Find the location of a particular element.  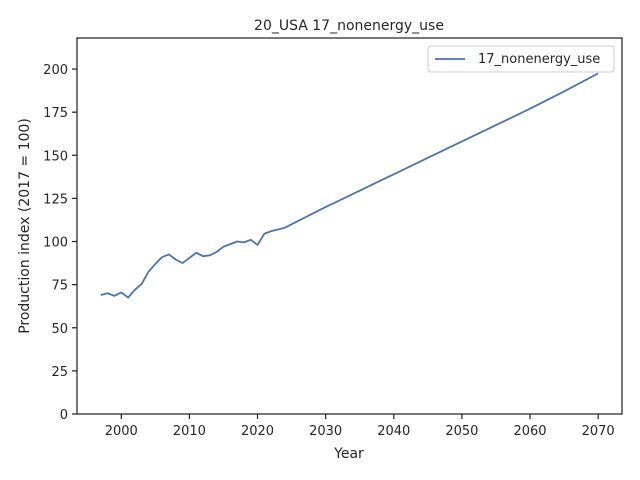

x-tick-label: 2010 is located at coordinates (189, 431).